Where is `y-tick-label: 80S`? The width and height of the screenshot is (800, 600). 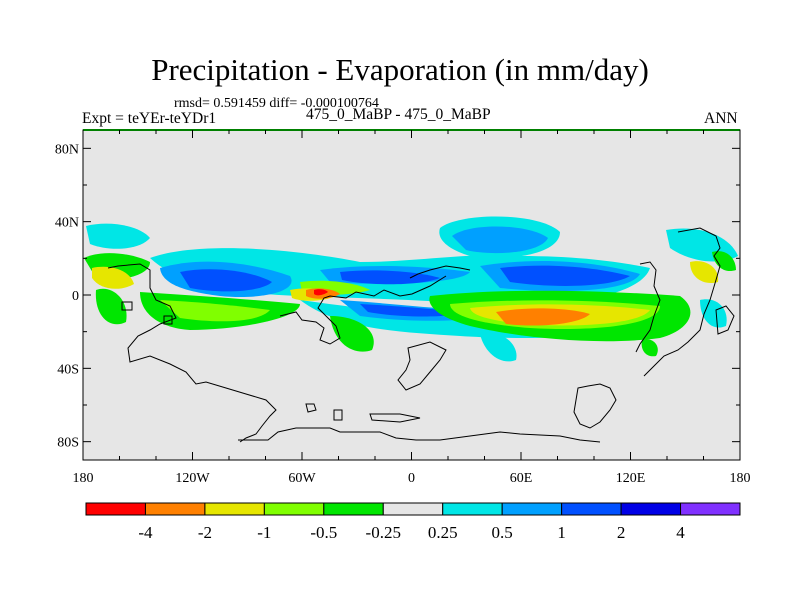 y-tick-label: 80S is located at coordinates (68, 443).